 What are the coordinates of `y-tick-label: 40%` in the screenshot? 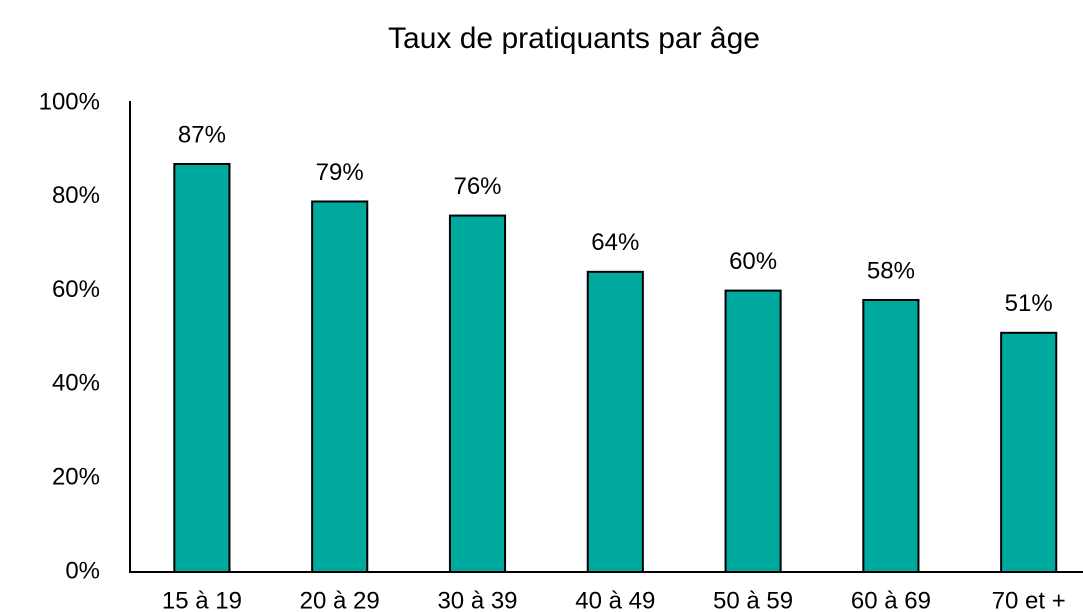 It's located at (76, 383).